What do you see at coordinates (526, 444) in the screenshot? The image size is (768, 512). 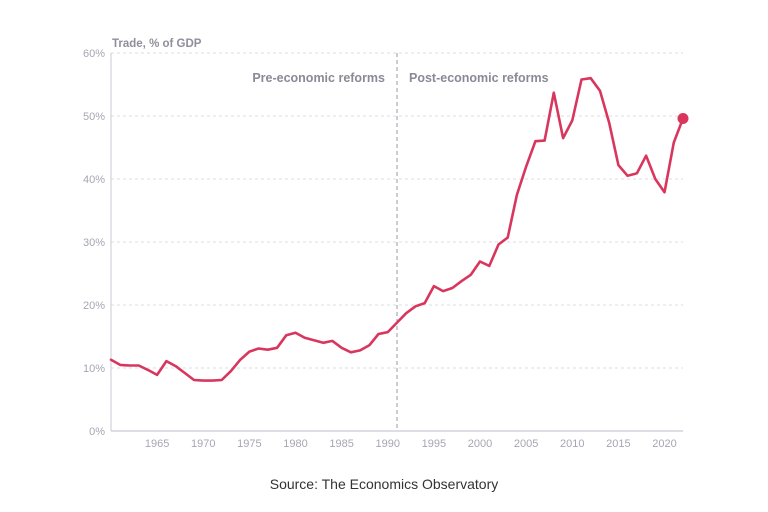 I see `x-tick-label: 2005` at bounding box center [526, 444].